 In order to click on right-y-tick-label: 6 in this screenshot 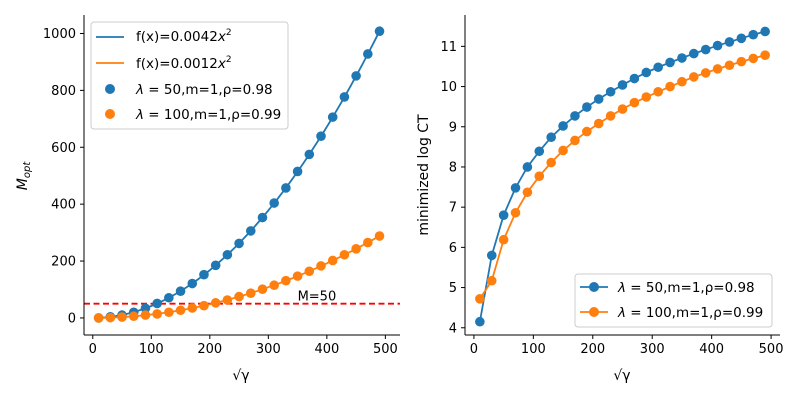, I will do `click(453, 248)`.